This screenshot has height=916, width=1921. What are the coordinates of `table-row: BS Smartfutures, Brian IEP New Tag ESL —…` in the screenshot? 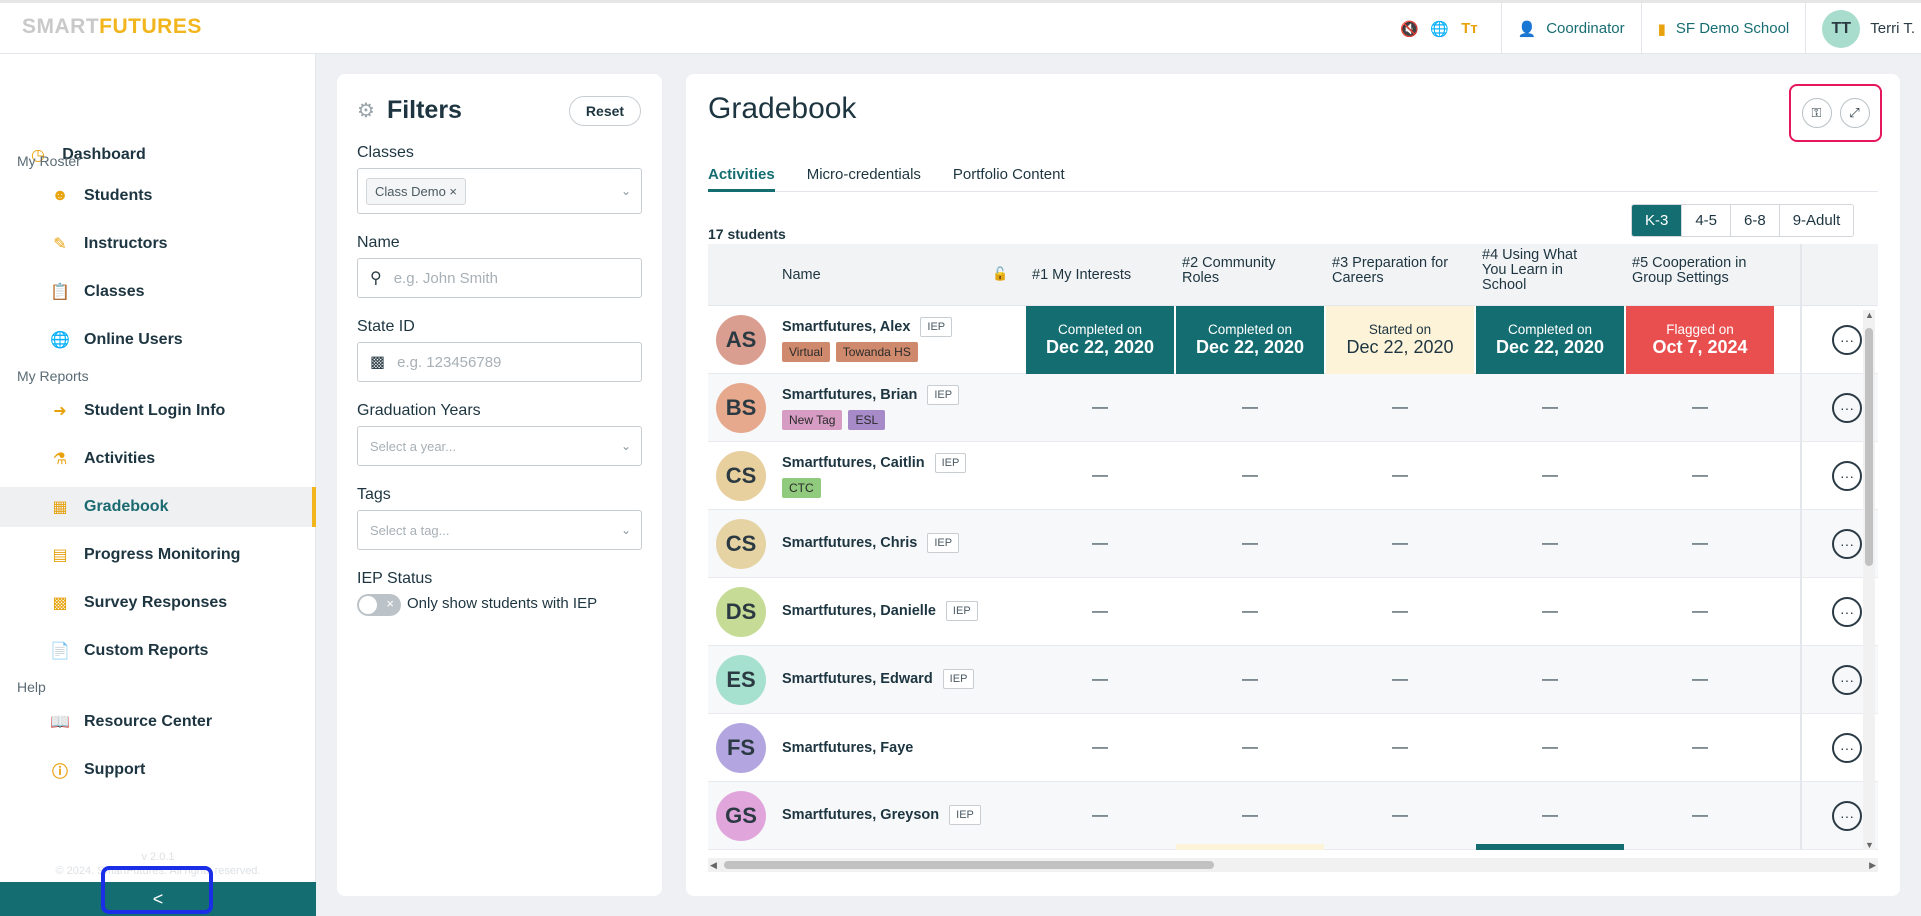 It's located at (1293, 408).